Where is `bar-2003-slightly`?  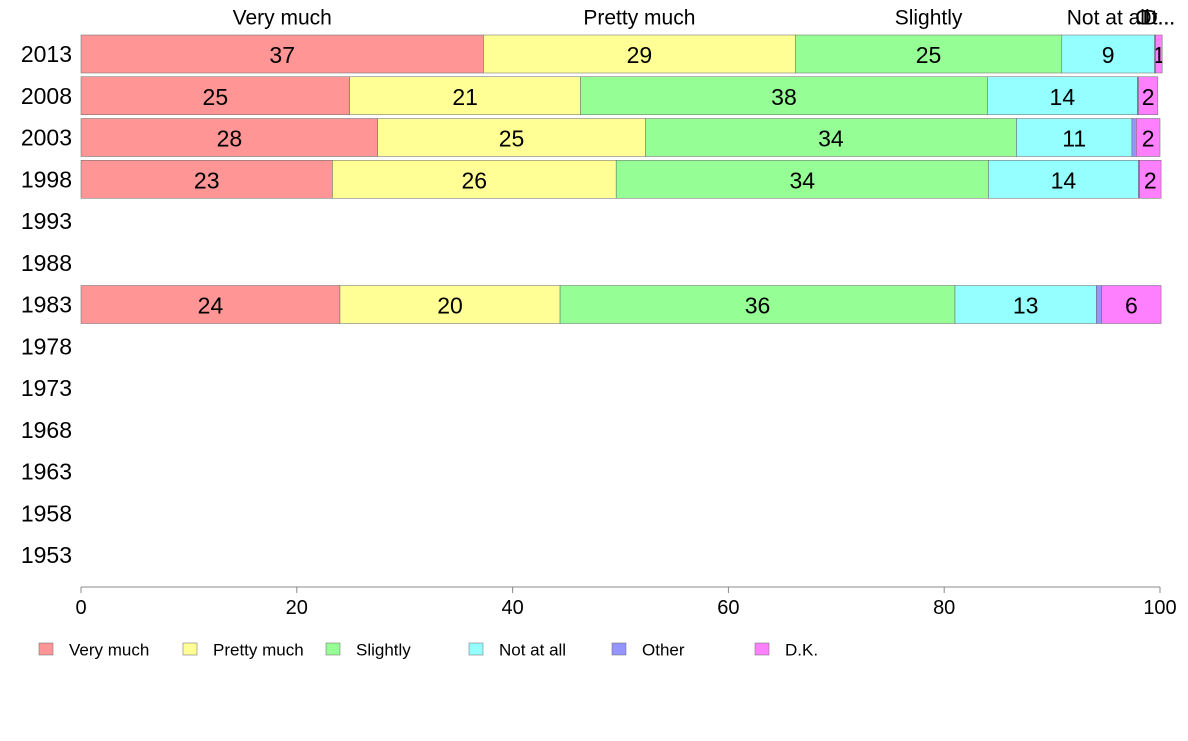
bar-2003-slightly is located at coordinates (831, 137).